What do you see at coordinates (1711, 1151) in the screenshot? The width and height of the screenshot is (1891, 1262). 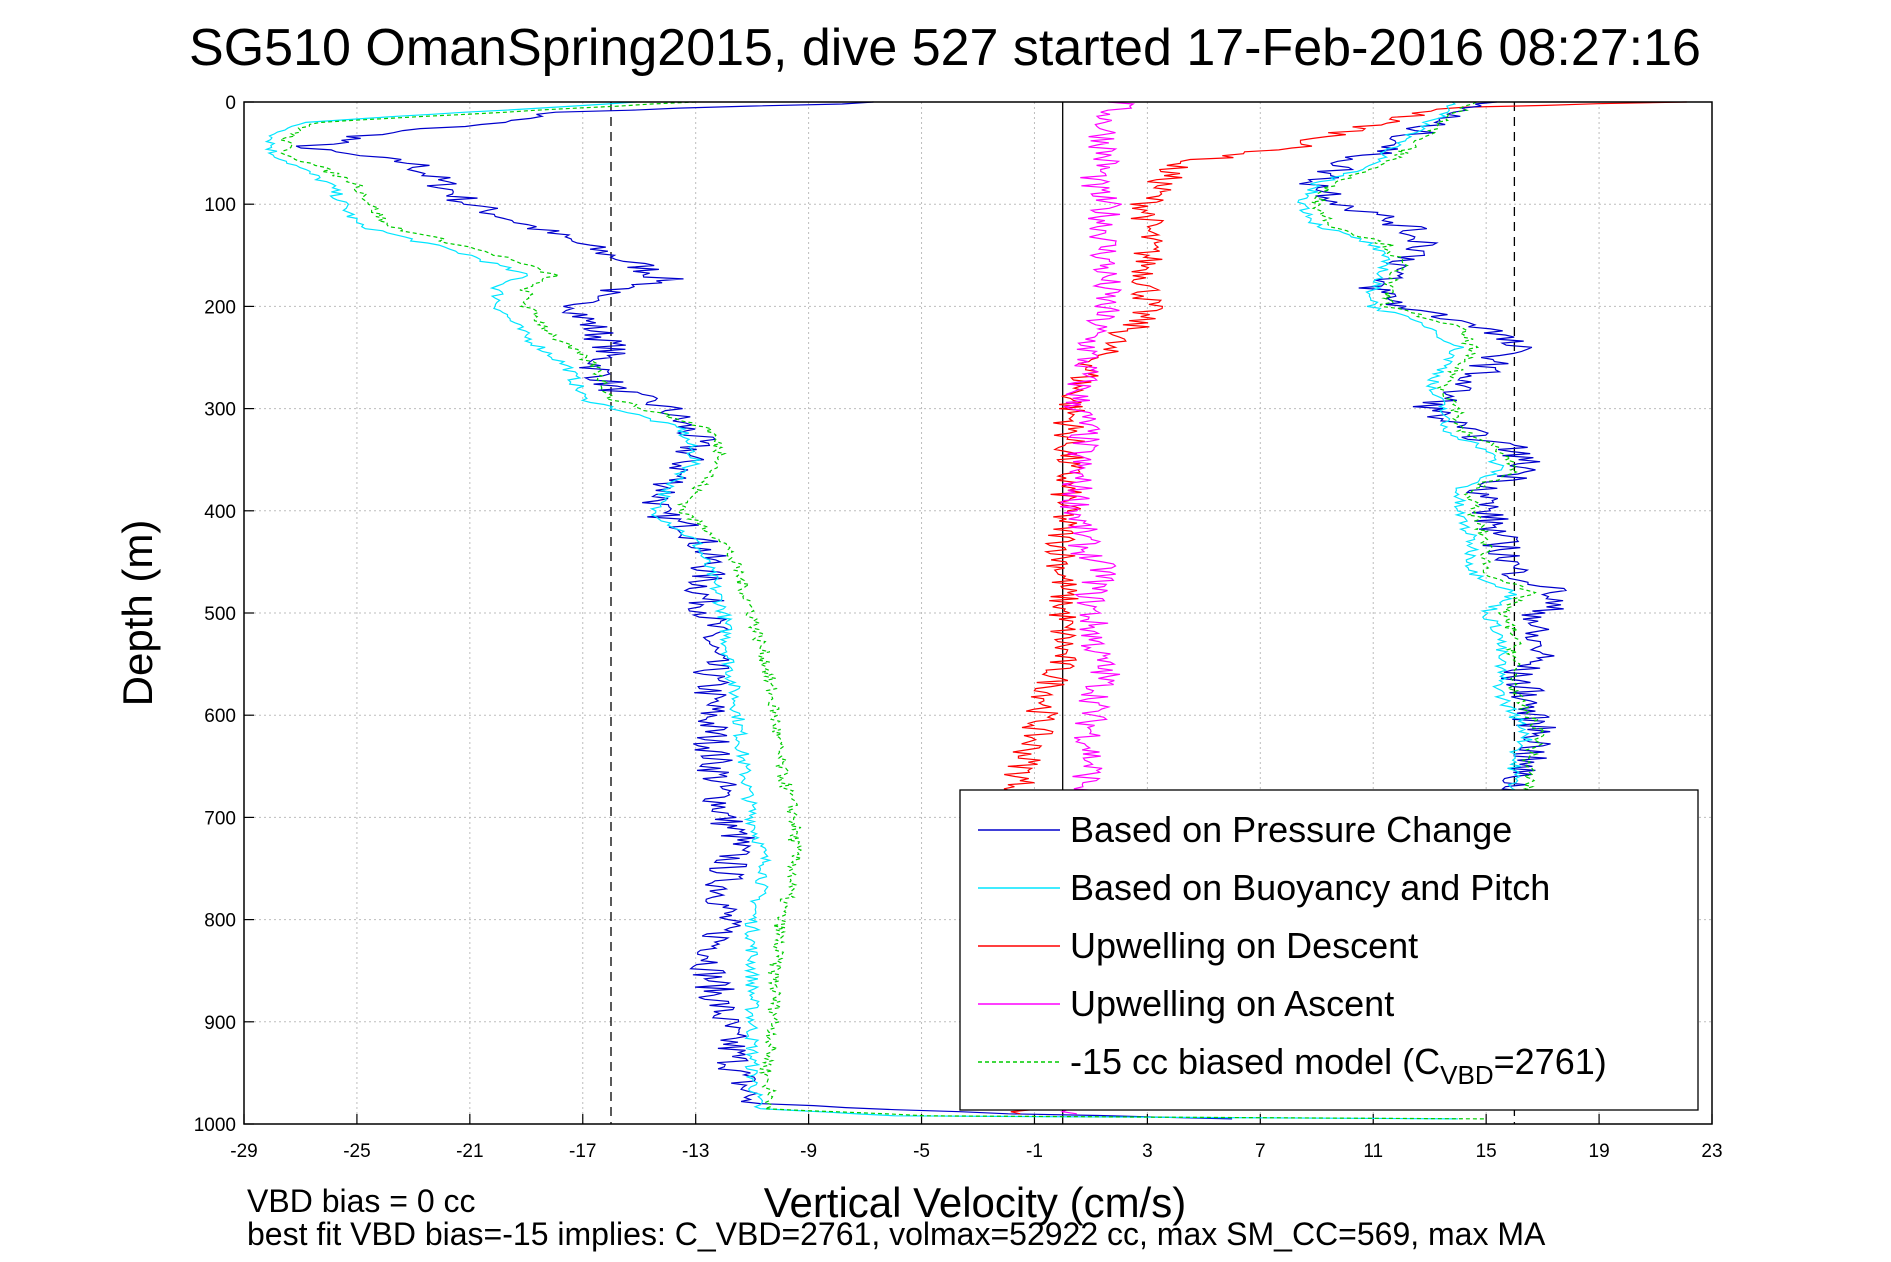 I see `x-tick-label: 23` at bounding box center [1711, 1151].